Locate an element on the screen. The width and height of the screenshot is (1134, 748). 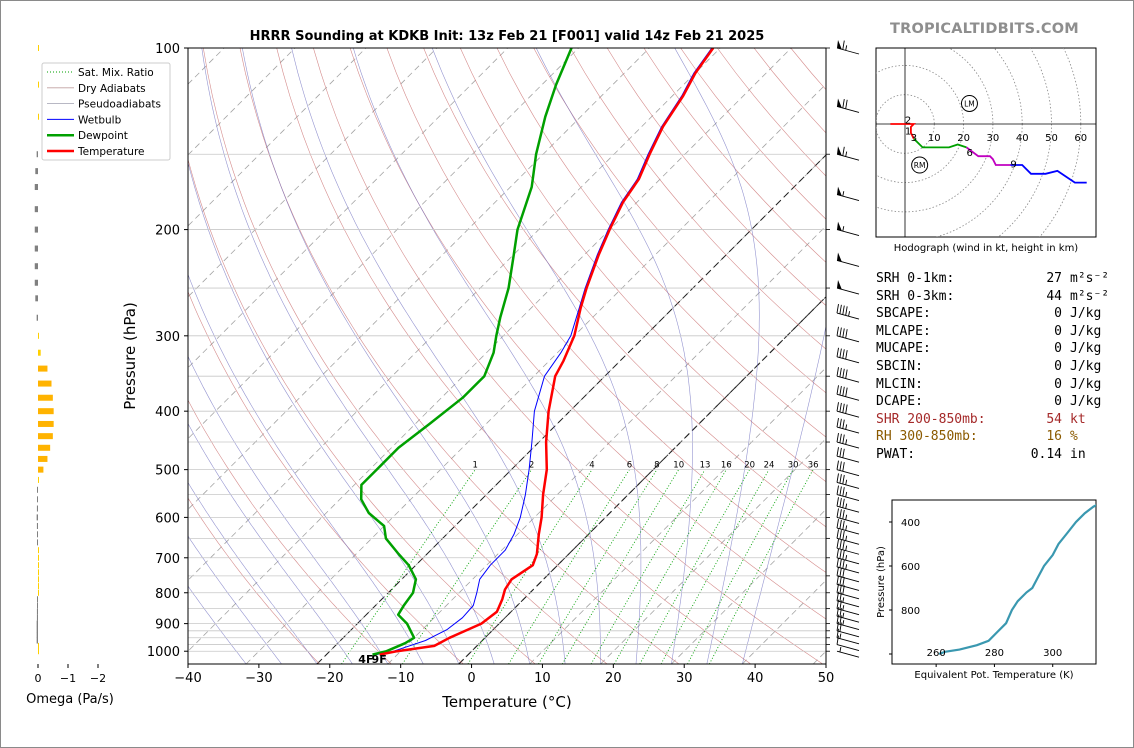
legend-entry: Wetbulb is located at coordinates (100, 120).